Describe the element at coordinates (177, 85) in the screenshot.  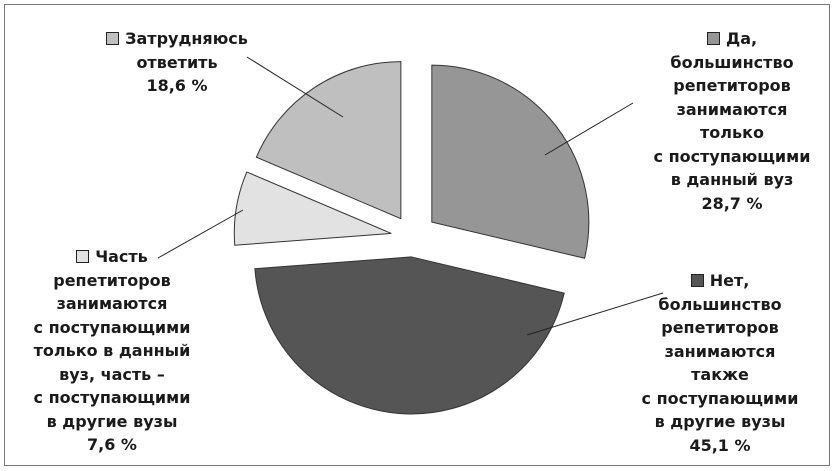
I see `label-value: 18,6 %` at that location.